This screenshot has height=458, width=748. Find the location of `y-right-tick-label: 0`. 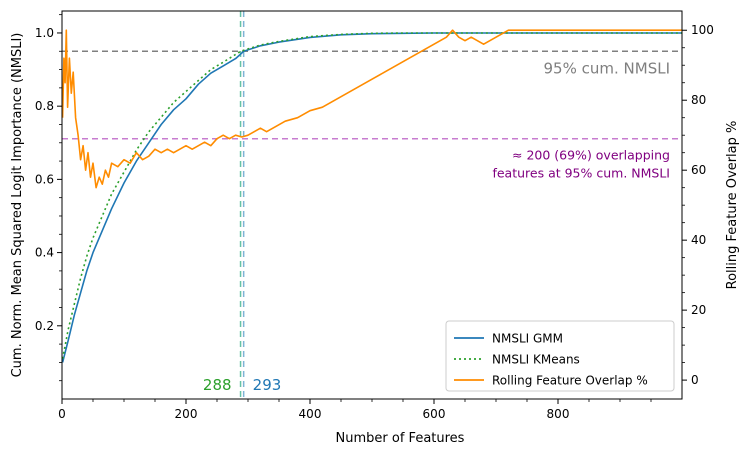

y-right-tick-label: 0 is located at coordinates (695, 380).